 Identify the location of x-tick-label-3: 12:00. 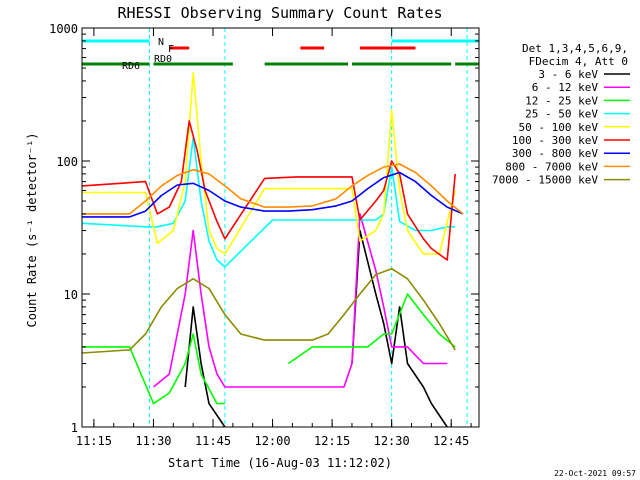
(272, 441).